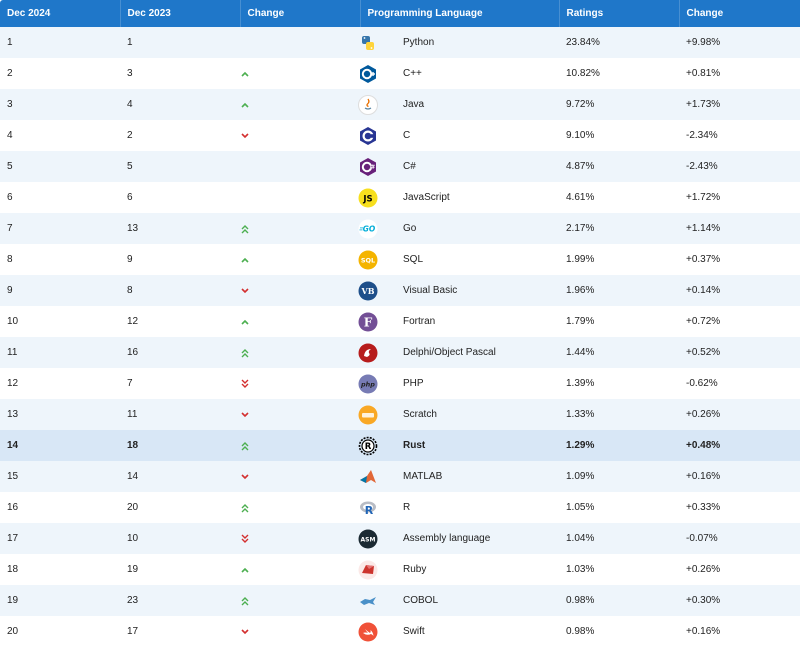  I want to click on rank-dec-2024: 15, so click(13, 476).